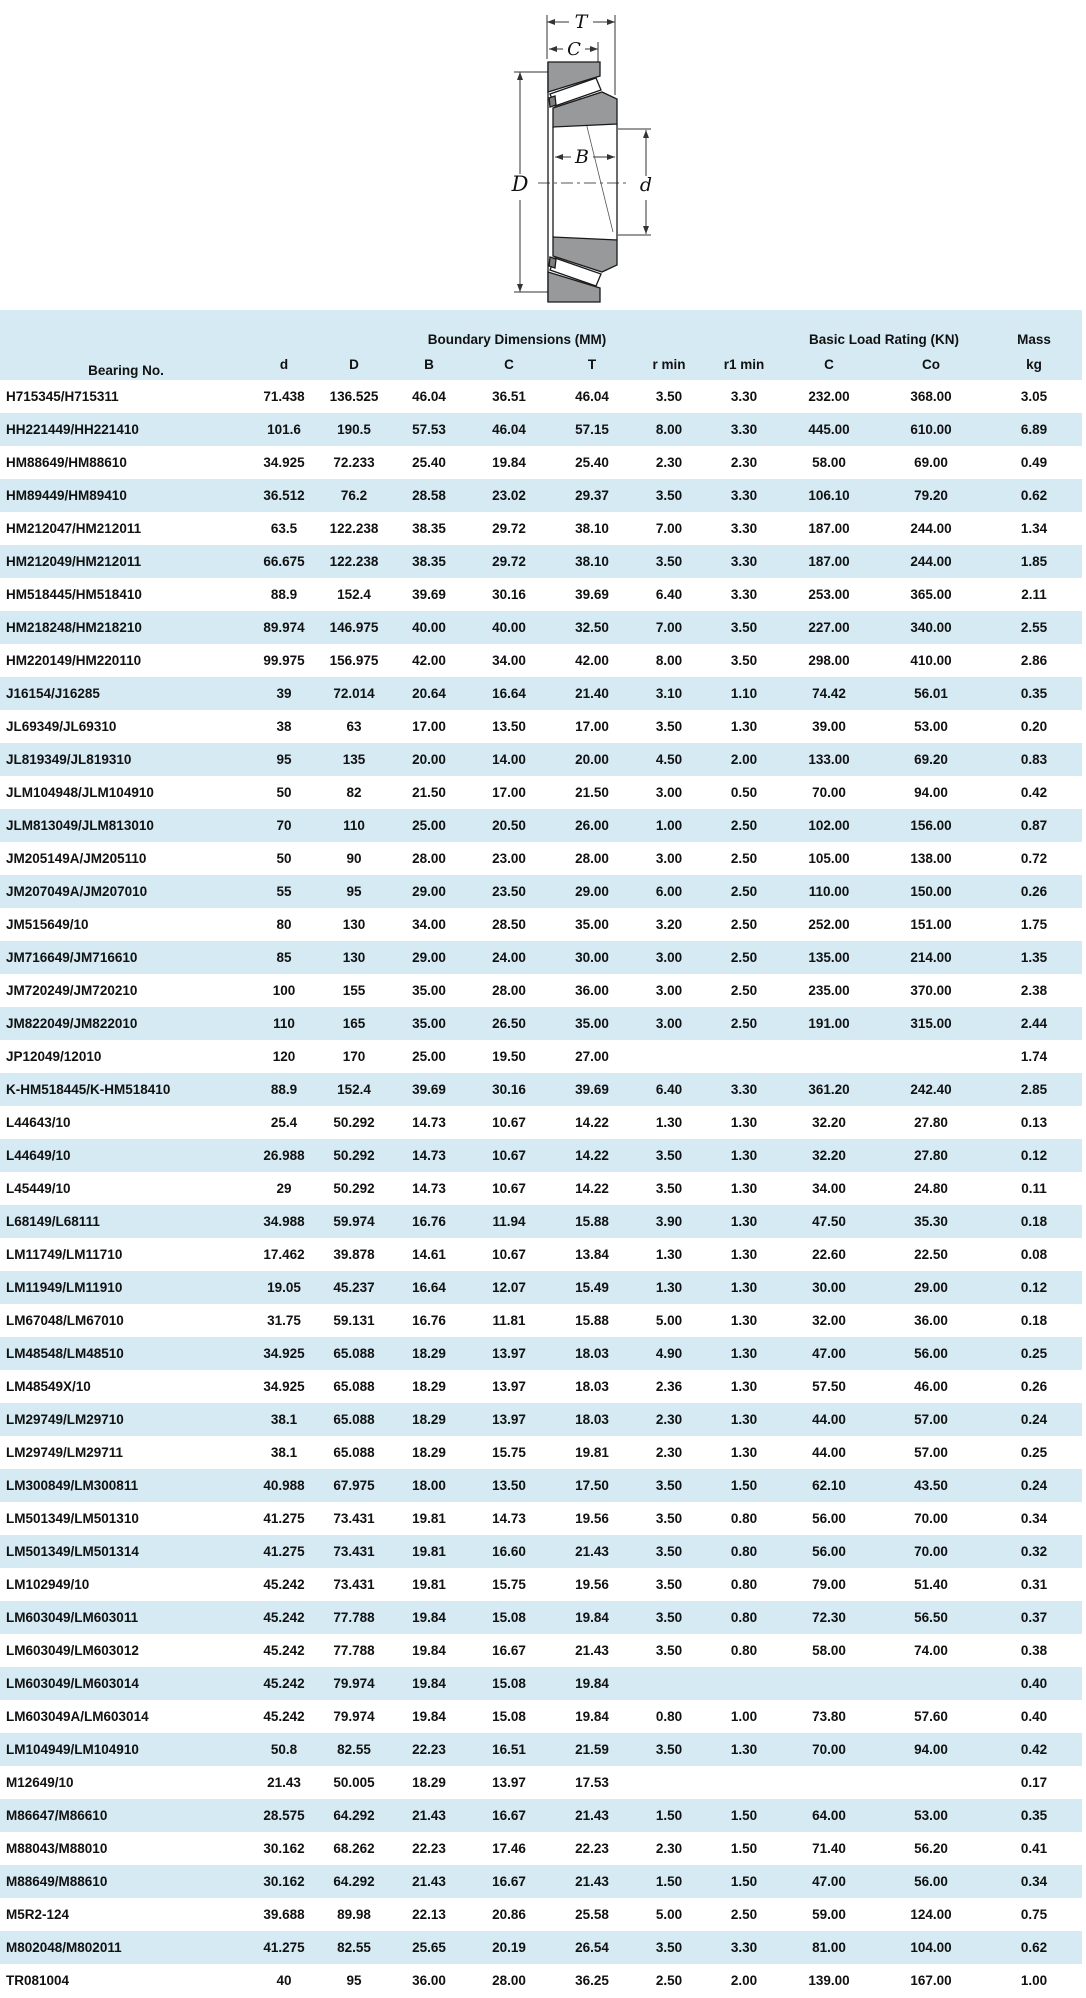  I want to click on bearing-no-cell: K-HM518445/K-HM518410, so click(126, 1089).